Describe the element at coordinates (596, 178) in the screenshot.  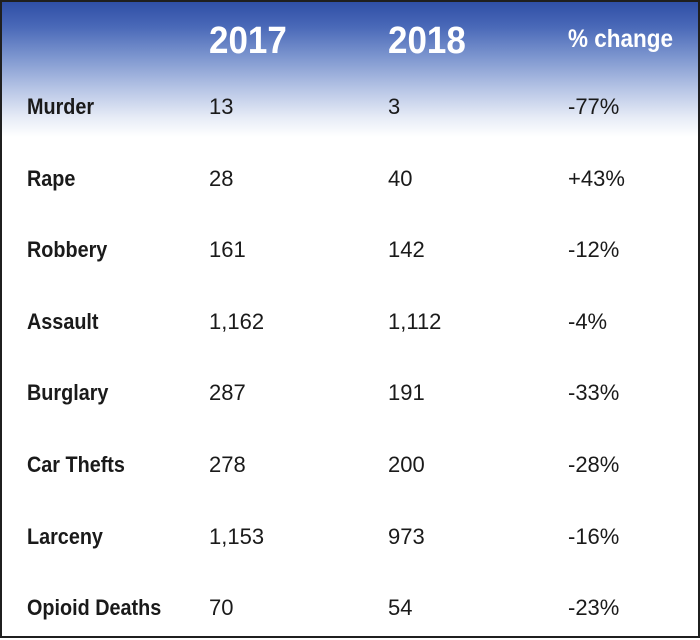
I see `pct-change-cell: +43%` at that location.